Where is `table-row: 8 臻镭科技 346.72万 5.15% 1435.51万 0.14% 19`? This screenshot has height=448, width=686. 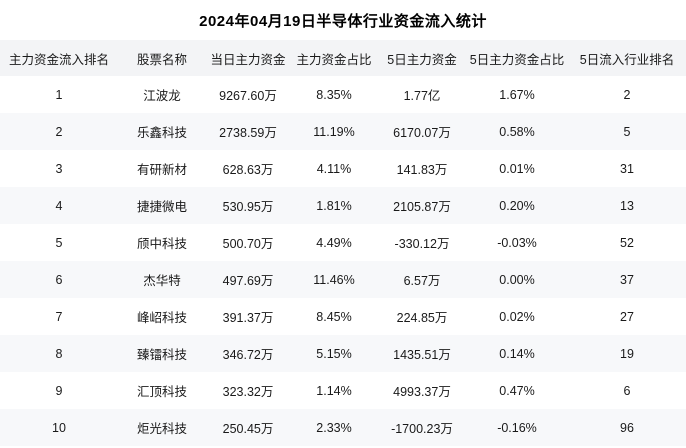
table-row: 8 臻镭科技 346.72万 5.15% 1435.51万 0.14% 19 is located at coordinates (343, 353).